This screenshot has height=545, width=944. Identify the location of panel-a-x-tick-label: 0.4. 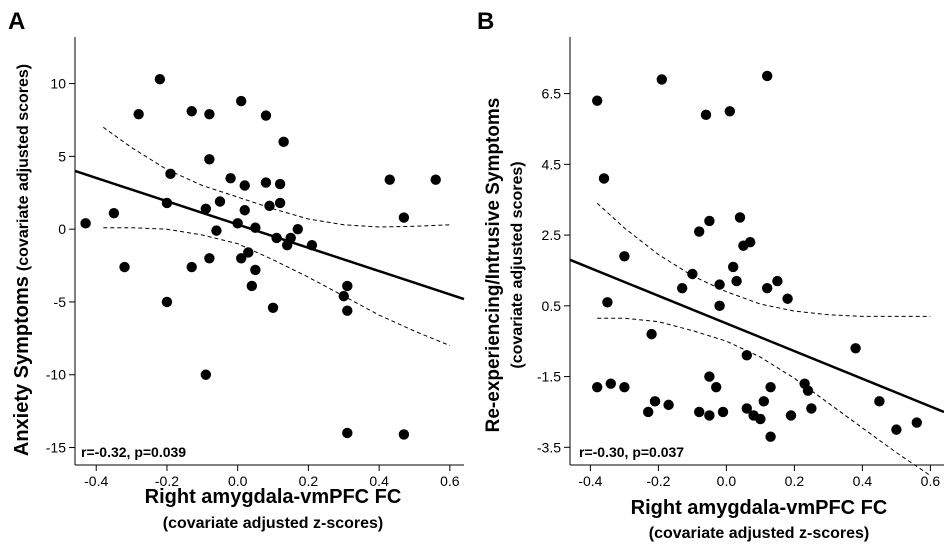
(379, 481).